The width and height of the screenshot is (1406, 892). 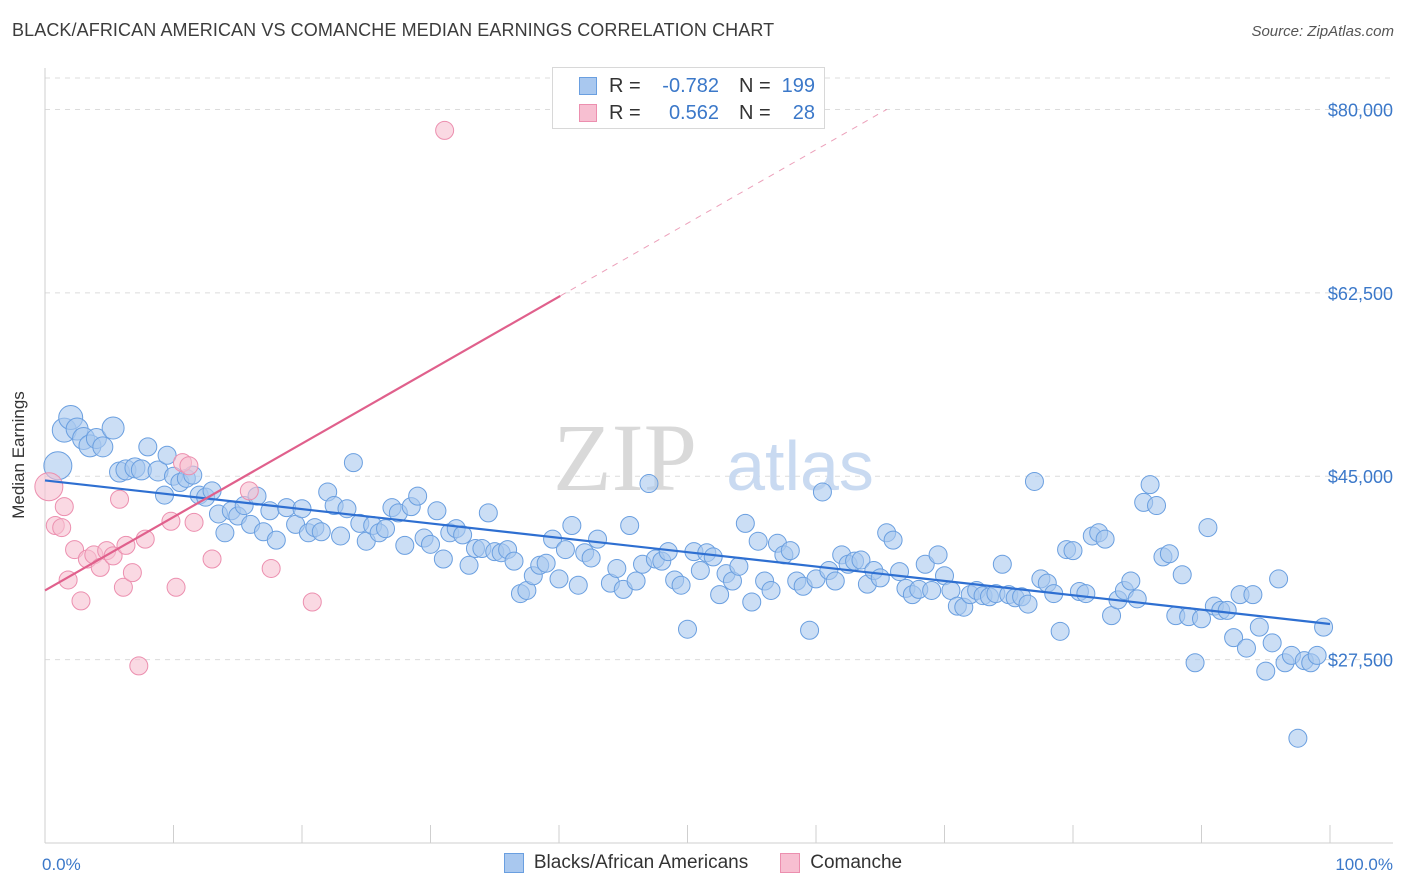 What do you see at coordinates (800, 466) in the screenshot?
I see `watermark-atlas: atlas` at bounding box center [800, 466].